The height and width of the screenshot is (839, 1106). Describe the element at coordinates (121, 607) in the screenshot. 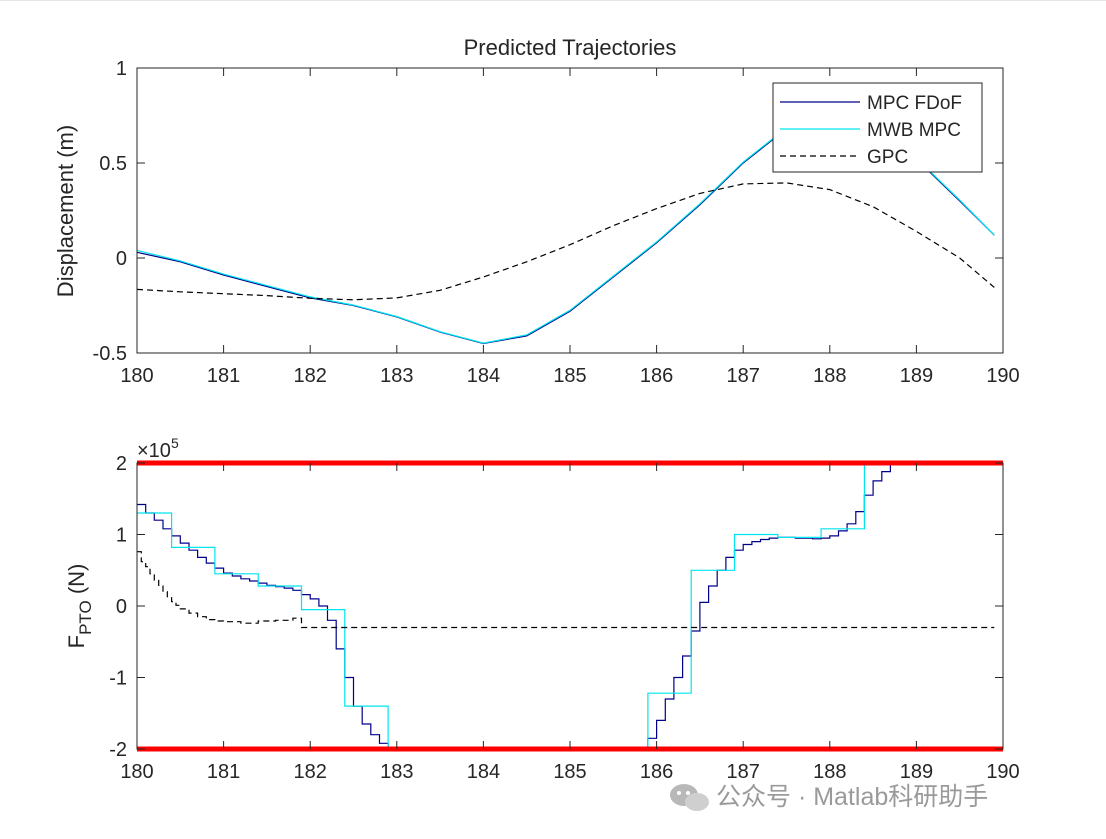

I see `force-y-tick-label: 0` at that location.